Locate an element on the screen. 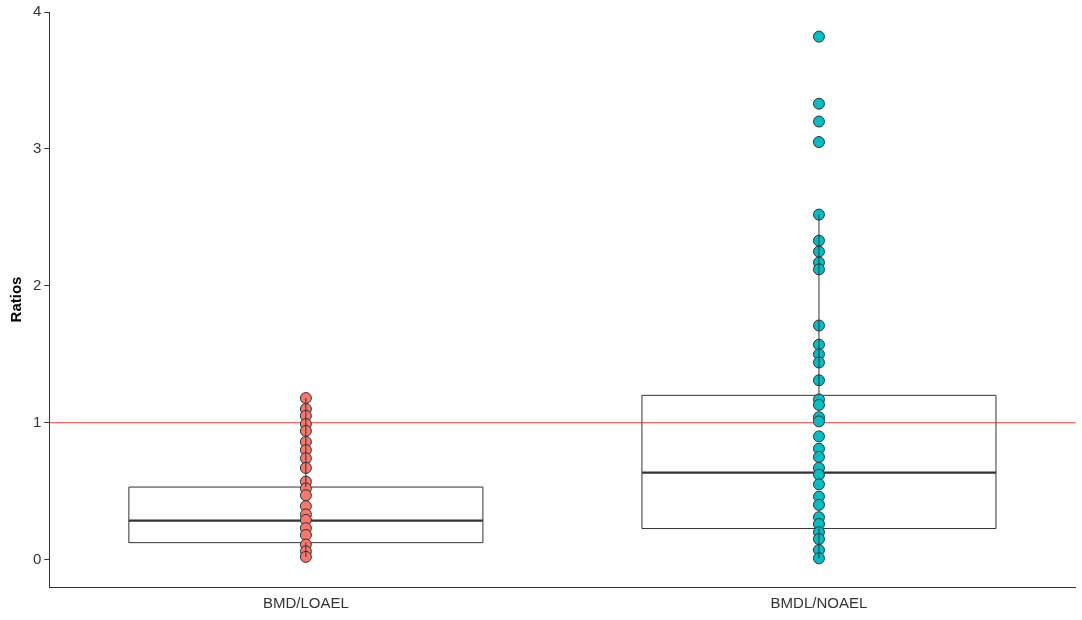 This screenshot has height=620, width=1082. y-tick-label: 1 is located at coordinates (37, 421).